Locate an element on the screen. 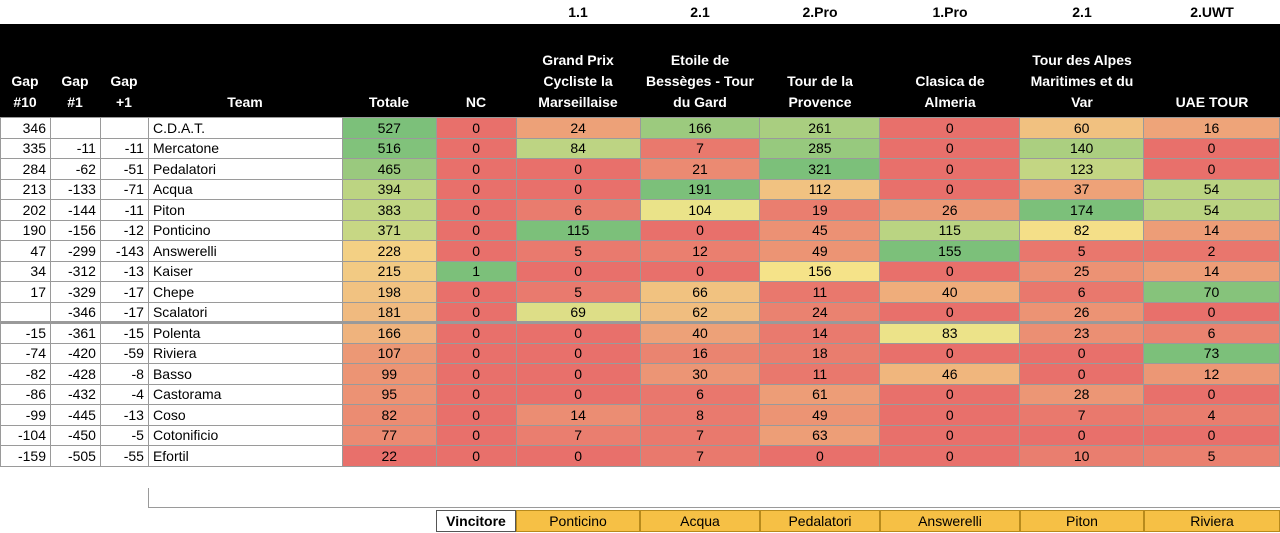 This screenshot has width=1280, height=533. winner-race-2: Acqua is located at coordinates (700, 521).